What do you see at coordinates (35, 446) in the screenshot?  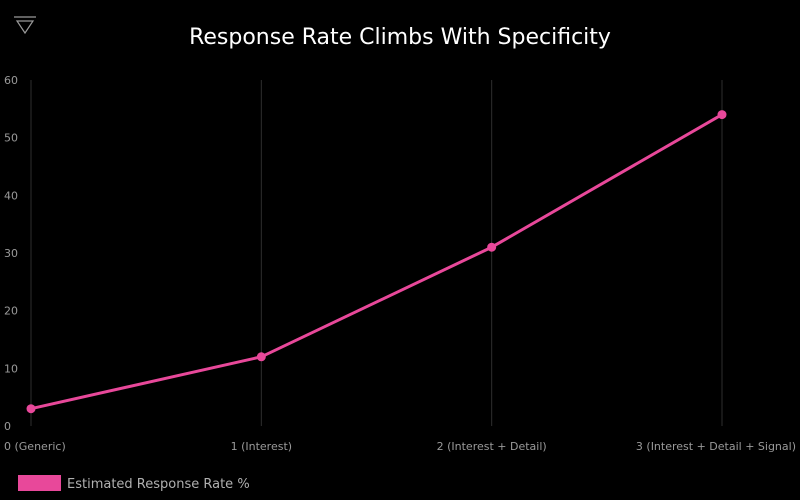 I see `x-tick-label: 0 (Generic)` at bounding box center [35, 446].